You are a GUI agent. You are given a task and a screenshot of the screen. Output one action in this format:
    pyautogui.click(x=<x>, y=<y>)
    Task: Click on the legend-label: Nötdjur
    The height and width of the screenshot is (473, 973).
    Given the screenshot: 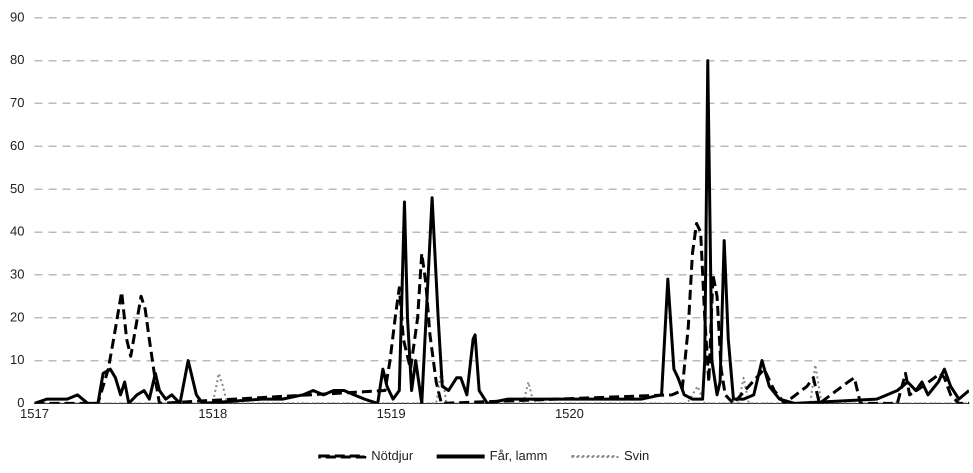 What is the action you would take?
    pyautogui.click(x=392, y=456)
    